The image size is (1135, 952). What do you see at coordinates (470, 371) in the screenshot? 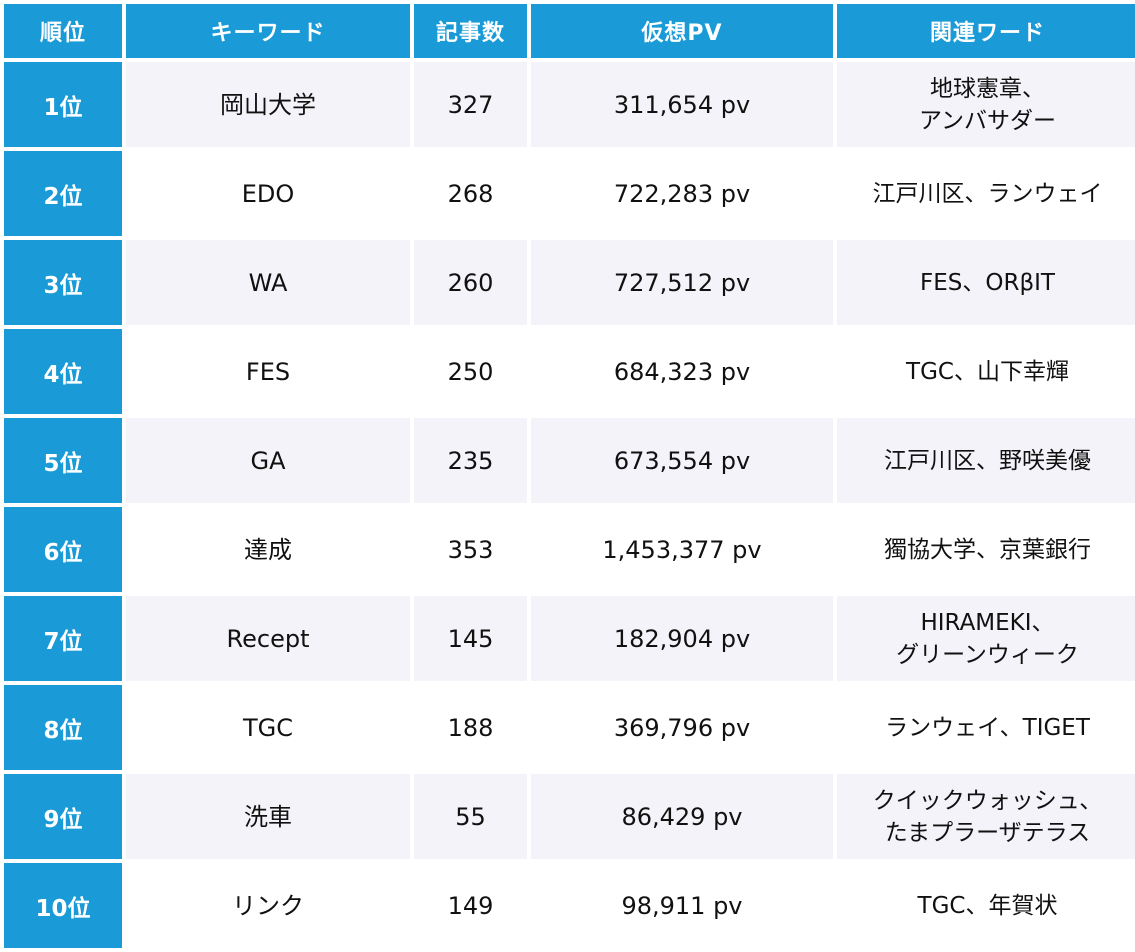
I see `articles-cell: 250` at bounding box center [470, 371].